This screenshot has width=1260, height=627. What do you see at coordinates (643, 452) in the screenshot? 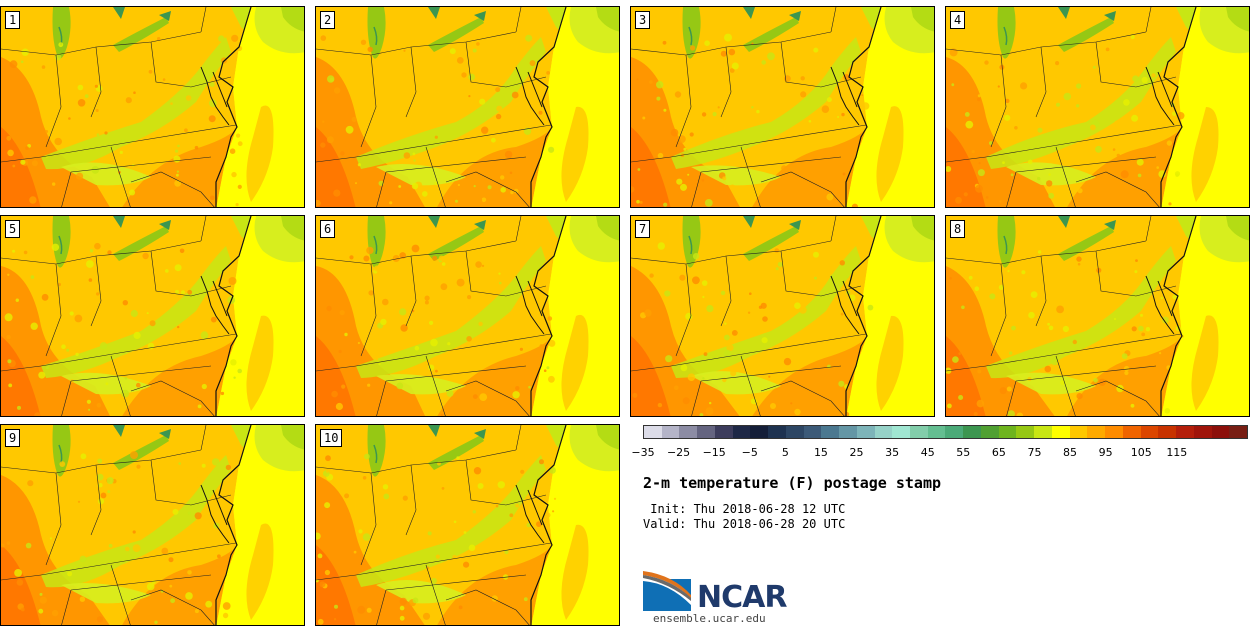
I see `colorbar-tick-label: −35` at bounding box center [643, 452].